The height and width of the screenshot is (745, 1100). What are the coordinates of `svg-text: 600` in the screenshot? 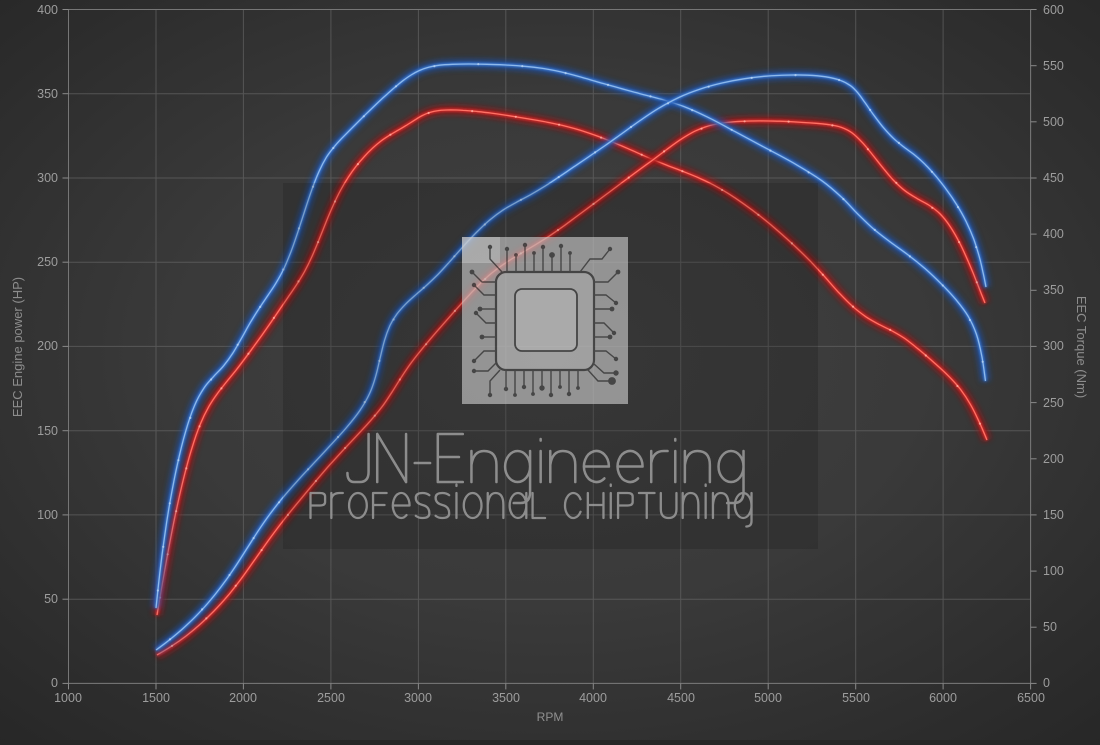 It's located at (1053, 10).